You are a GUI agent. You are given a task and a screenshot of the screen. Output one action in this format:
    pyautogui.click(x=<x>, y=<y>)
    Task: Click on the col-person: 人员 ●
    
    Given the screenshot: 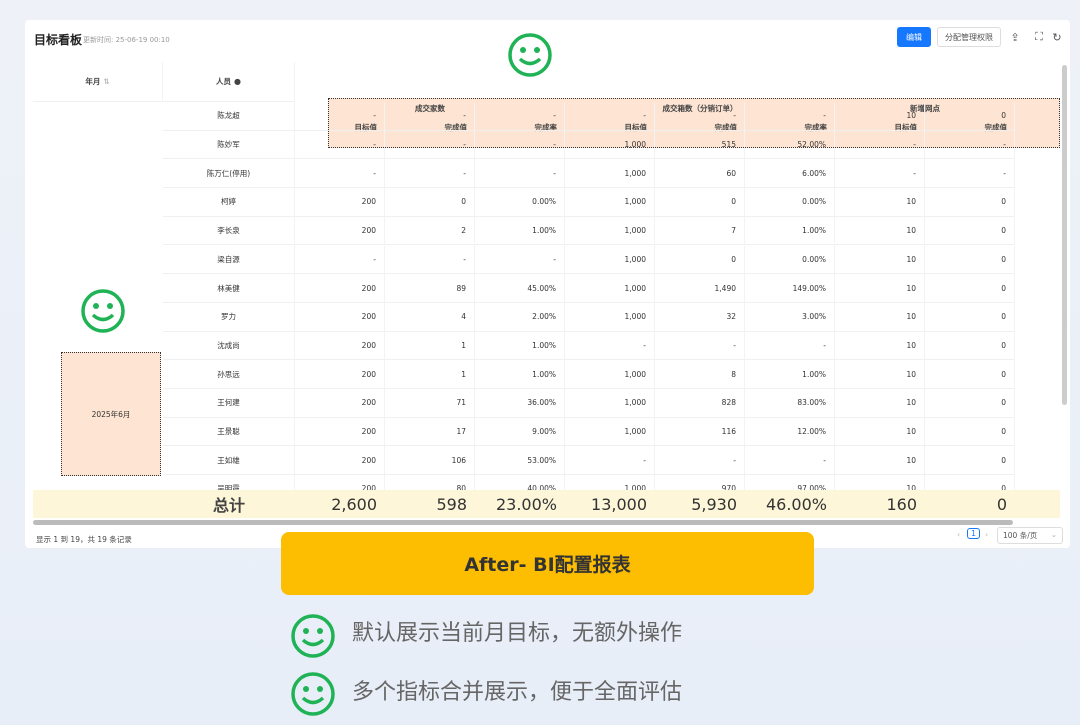 What is the action you would take?
    pyautogui.click(x=229, y=82)
    